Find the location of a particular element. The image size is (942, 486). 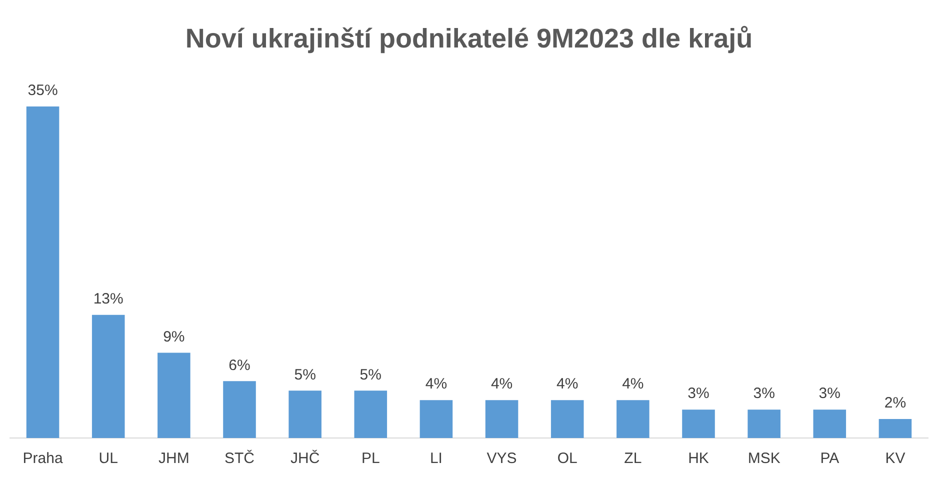

data-label: 2% is located at coordinates (895, 403).